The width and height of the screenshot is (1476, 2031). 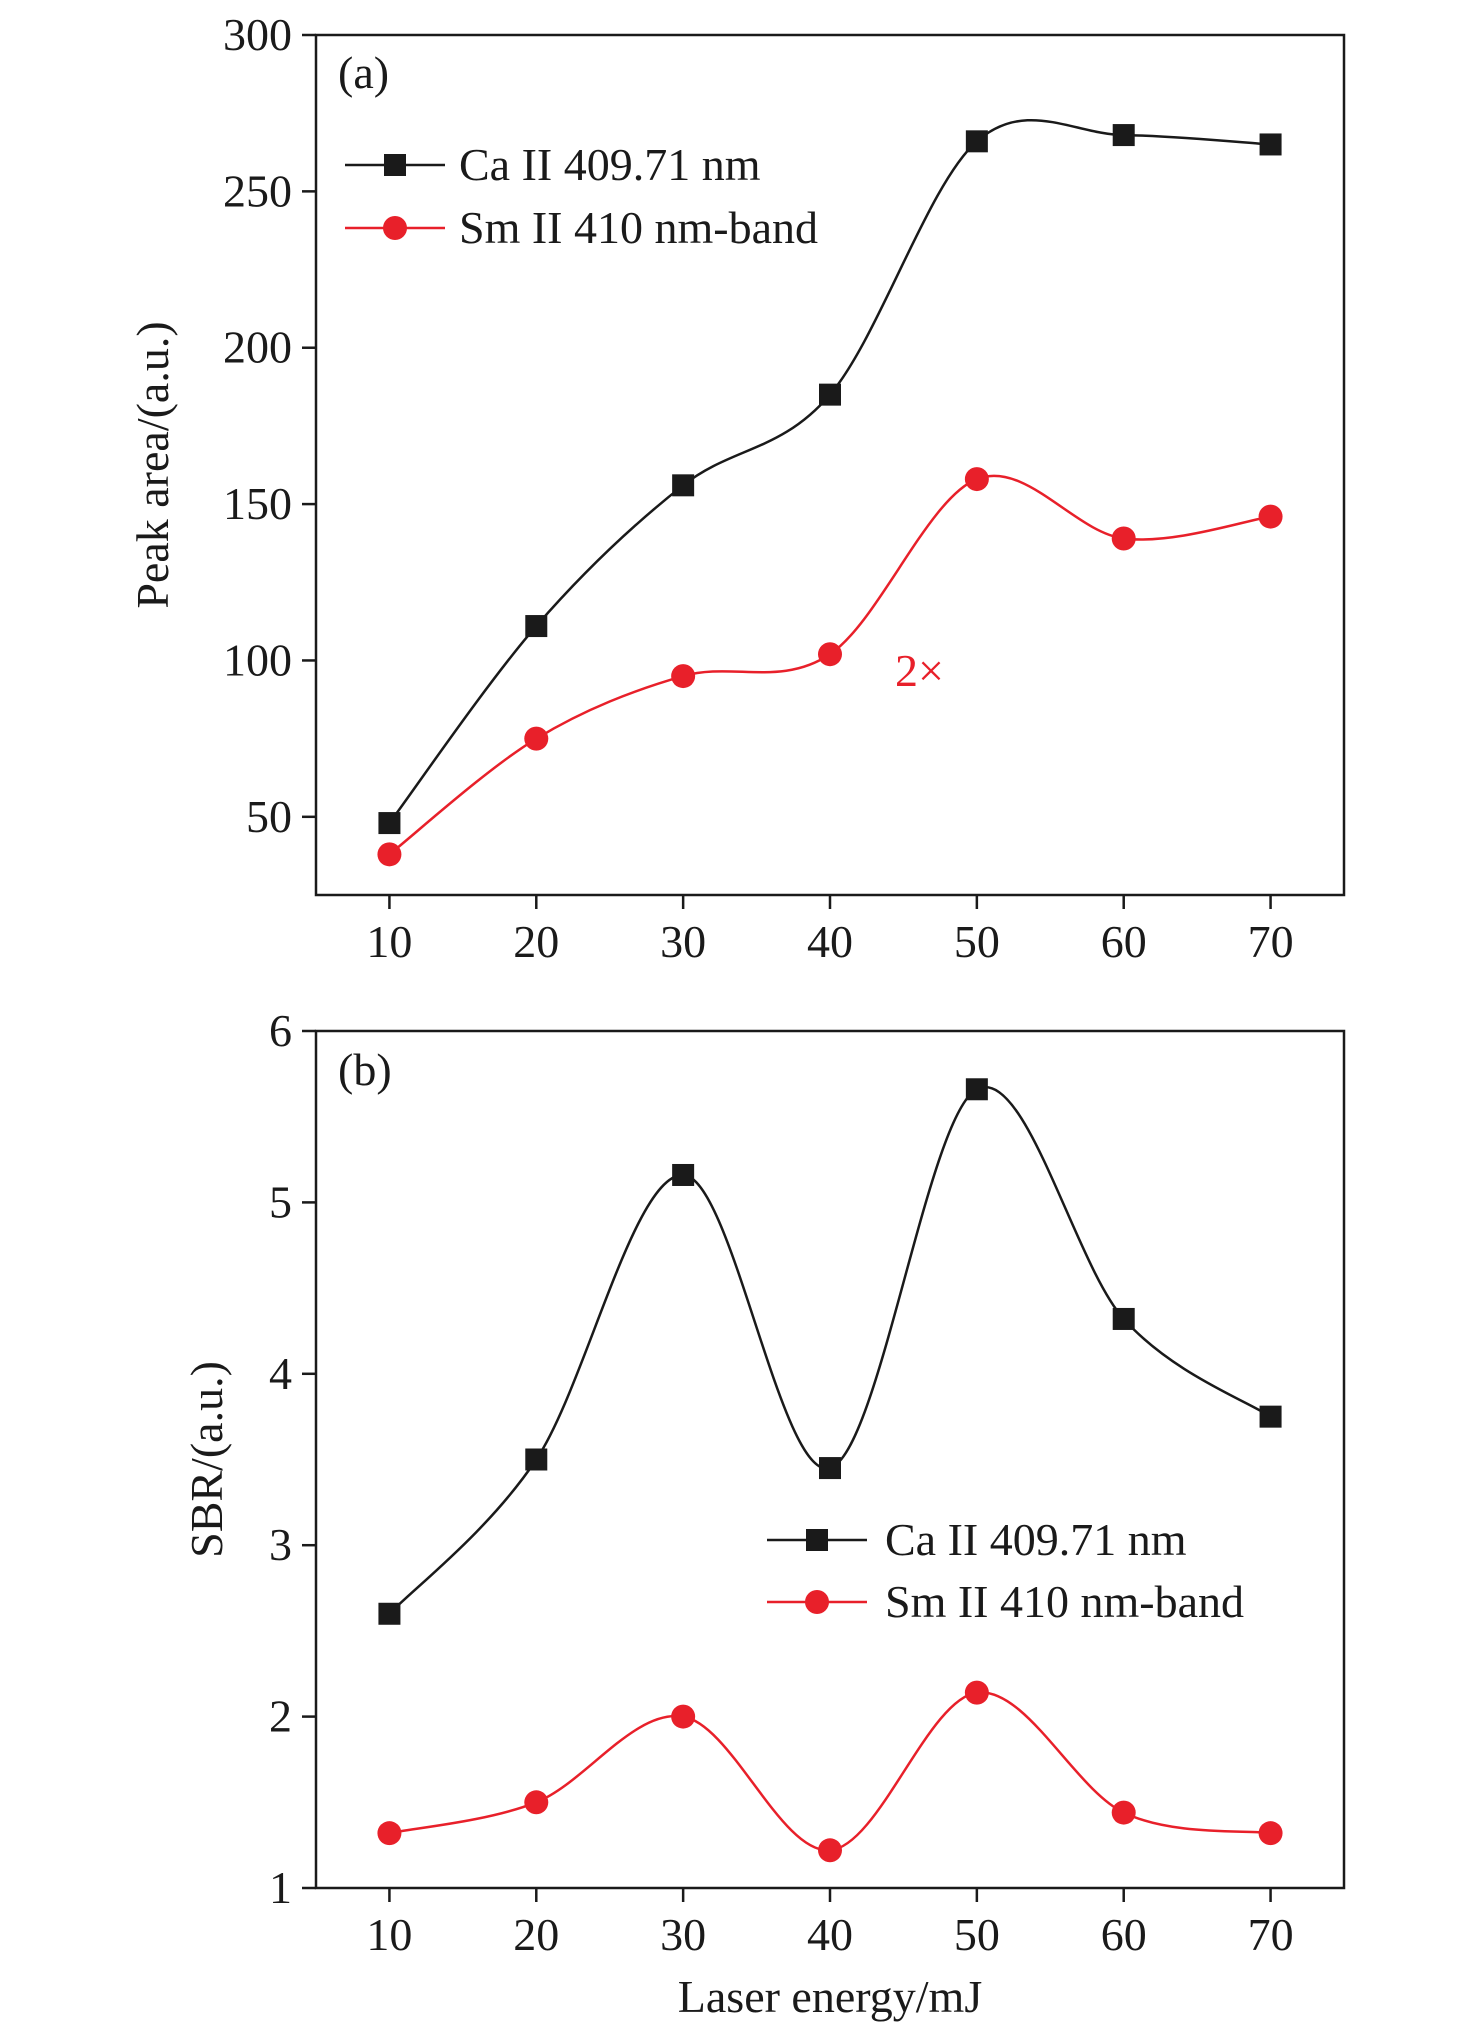 What do you see at coordinates (257, 34) in the screenshot?
I see `y-tick-label: 300` at bounding box center [257, 34].